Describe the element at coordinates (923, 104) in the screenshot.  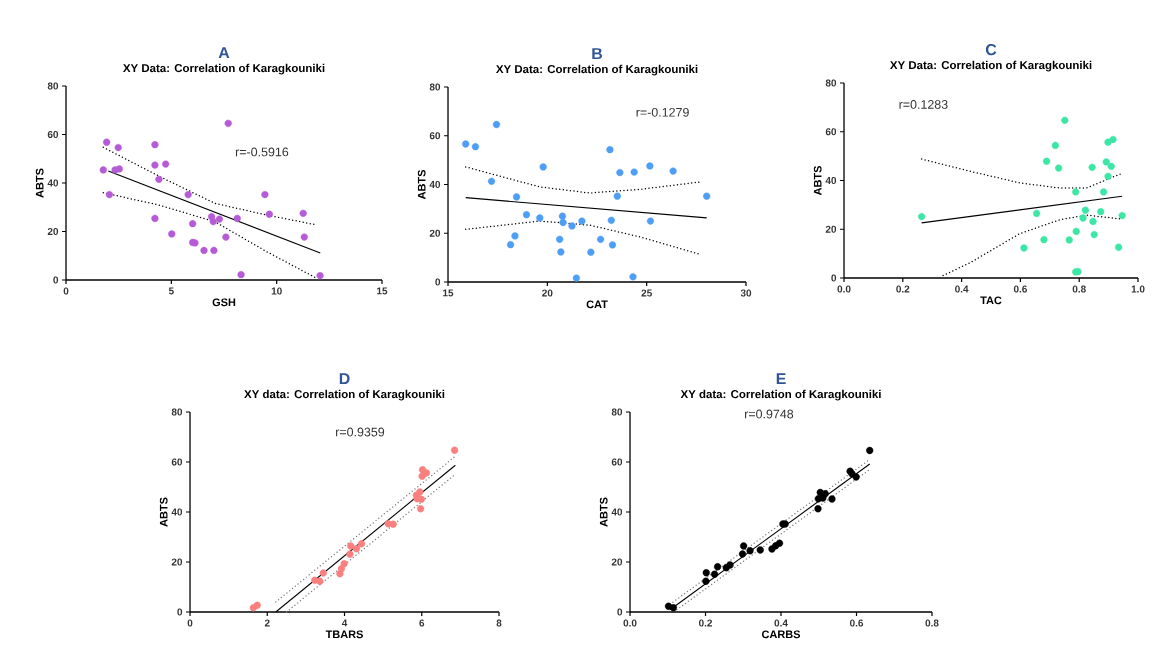
I see `annotation: r=0.1283` at that location.